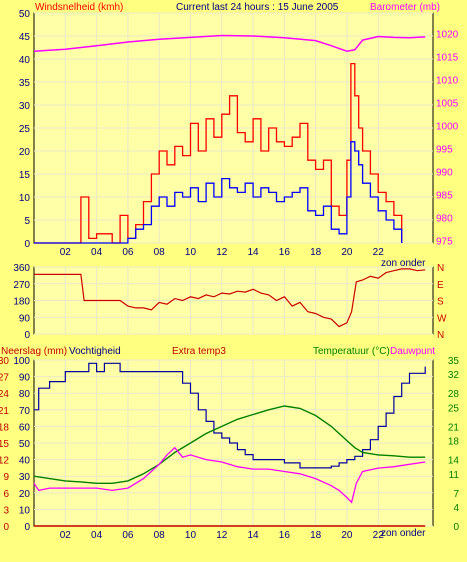 The height and width of the screenshot is (562, 467). Describe the element at coordinates (440, 302) in the screenshot. I see `compass-label: S` at that location.